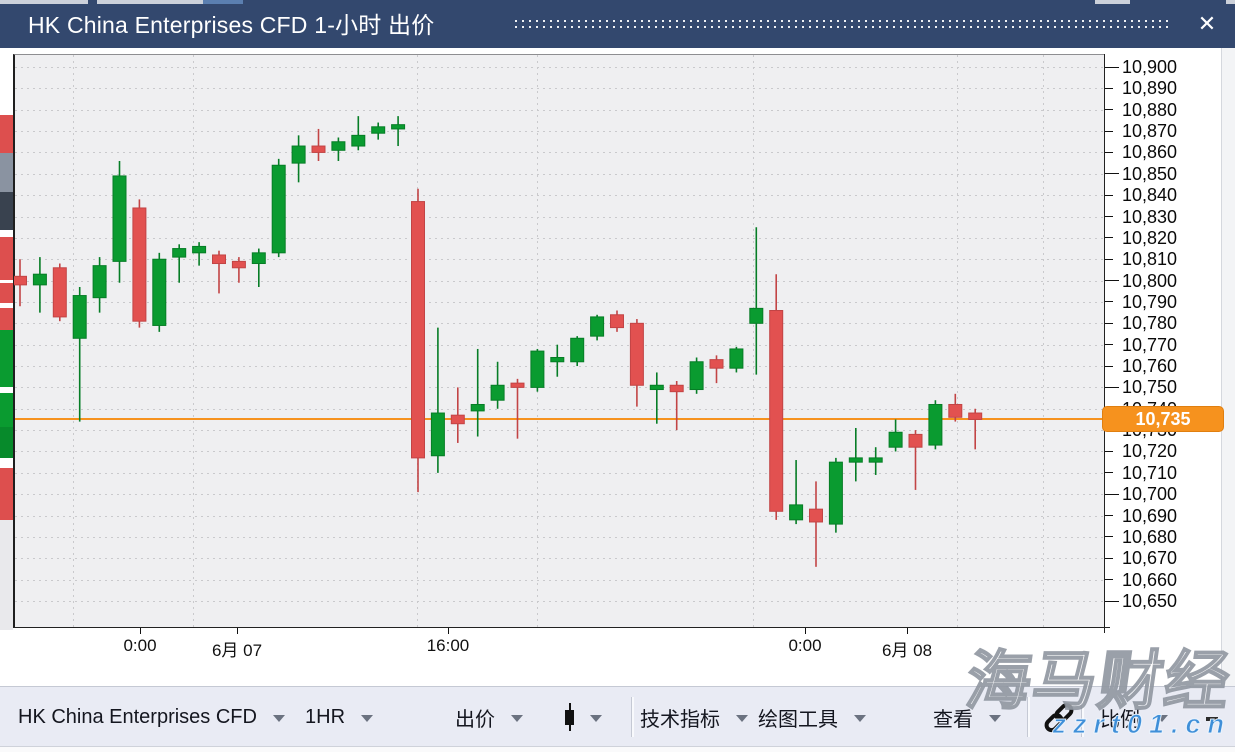 The width and height of the screenshot is (1235, 752). What do you see at coordinates (1207, 23) in the screenshot?
I see `close-button: ✕` at bounding box center [1207, 23].